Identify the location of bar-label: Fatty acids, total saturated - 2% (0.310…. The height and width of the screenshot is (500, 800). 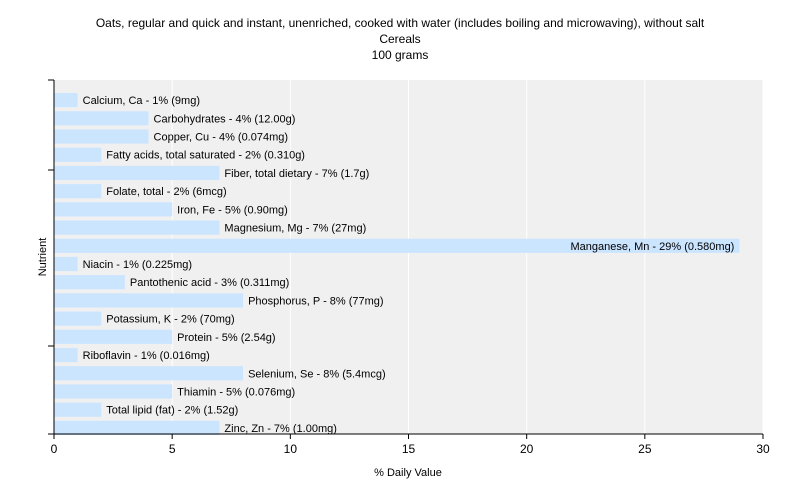
(205, 156).